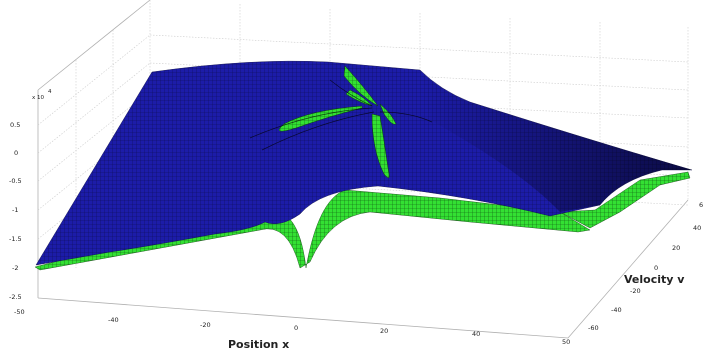  What do you see at coordinates (19, 312) in the screenshot?
I see `x-tick-label: -50` at bounding box center [19, 312].